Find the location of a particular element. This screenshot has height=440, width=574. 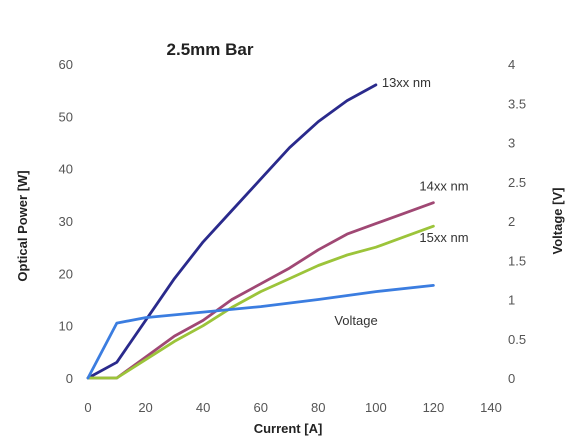

y-tick-label: 0 is located at coordinates (69, 378).